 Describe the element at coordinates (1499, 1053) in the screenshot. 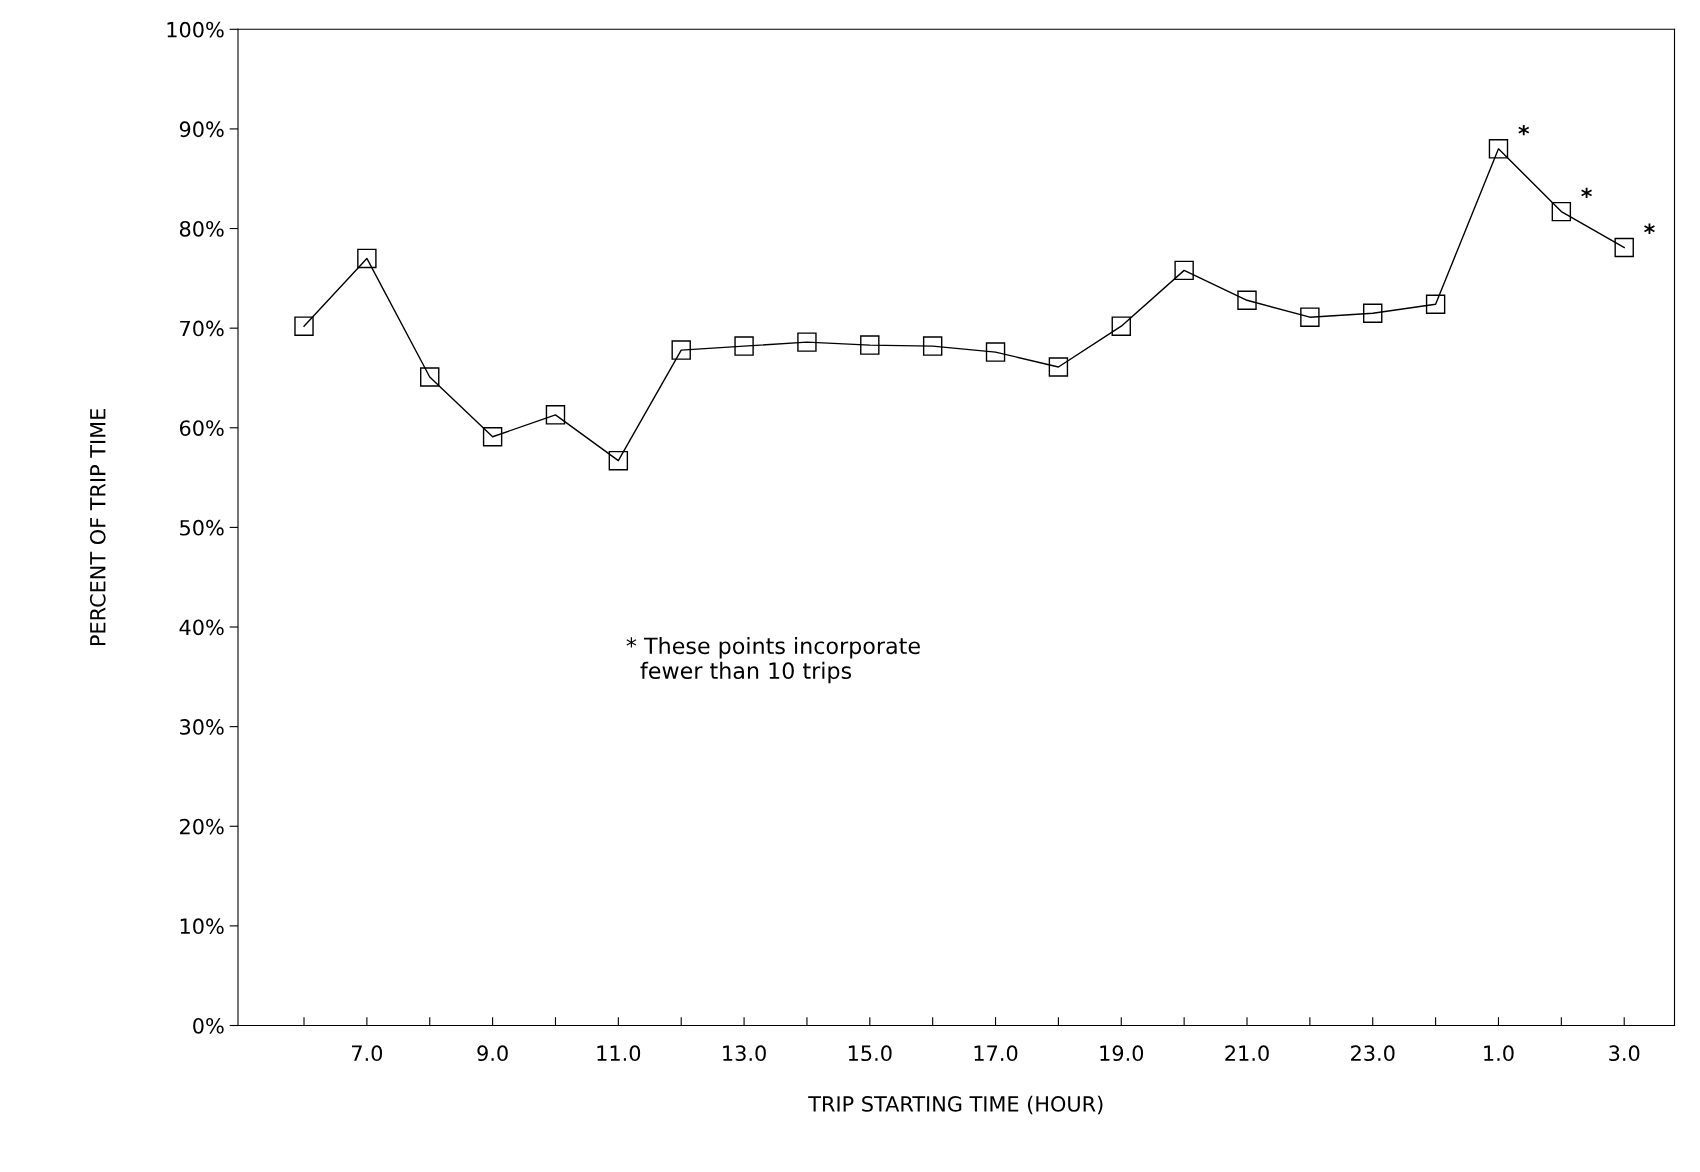

I see `x-tick-label: 1.0` at that location.